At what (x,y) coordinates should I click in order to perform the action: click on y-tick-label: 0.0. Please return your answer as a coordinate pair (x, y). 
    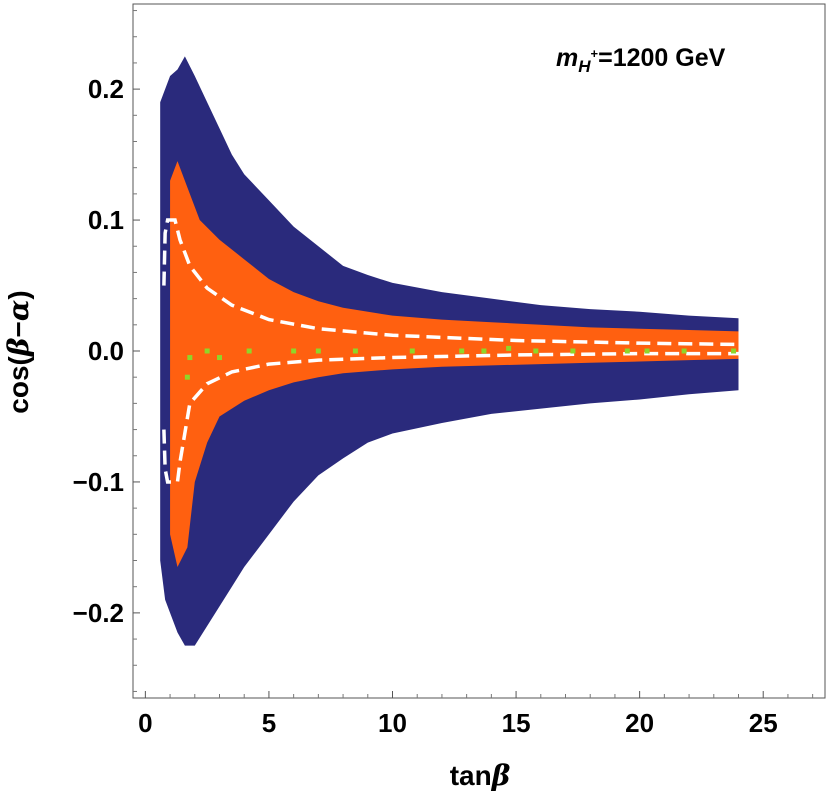
    Looking at the image, I should click on (106, 351).